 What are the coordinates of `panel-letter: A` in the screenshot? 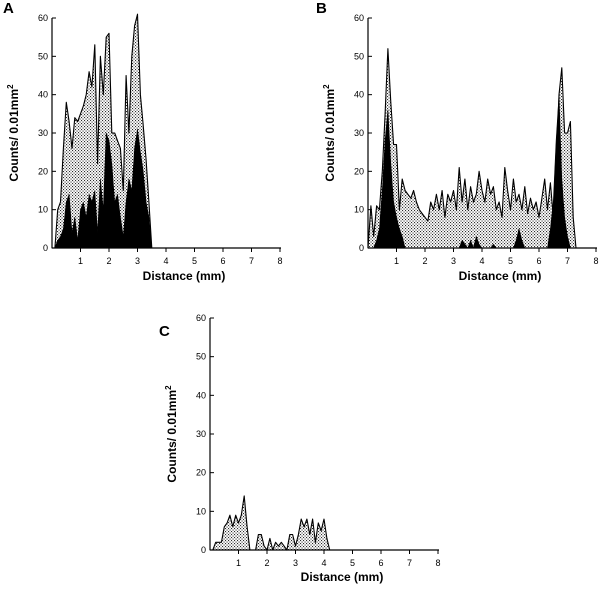 It's located at (8, 8).